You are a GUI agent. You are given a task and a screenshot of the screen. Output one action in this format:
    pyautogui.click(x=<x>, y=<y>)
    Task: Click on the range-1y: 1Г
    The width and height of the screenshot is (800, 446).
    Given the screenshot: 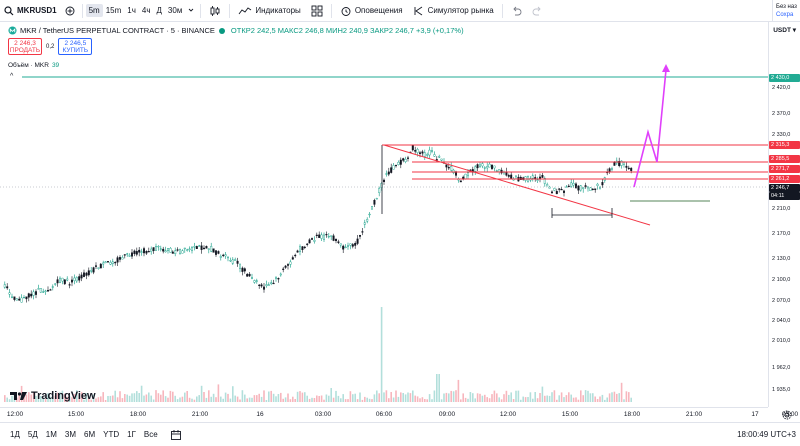 What is the action you would take?
    pyautogui.click(x=131, y=434)
    